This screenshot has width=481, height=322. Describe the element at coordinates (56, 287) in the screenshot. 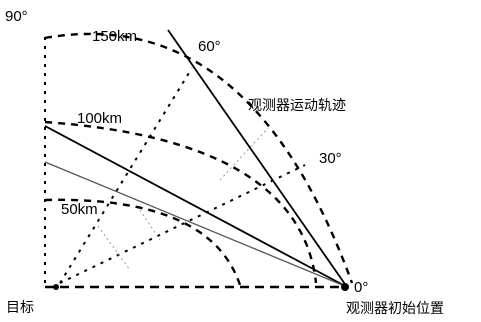

I see `target-point` at that location.